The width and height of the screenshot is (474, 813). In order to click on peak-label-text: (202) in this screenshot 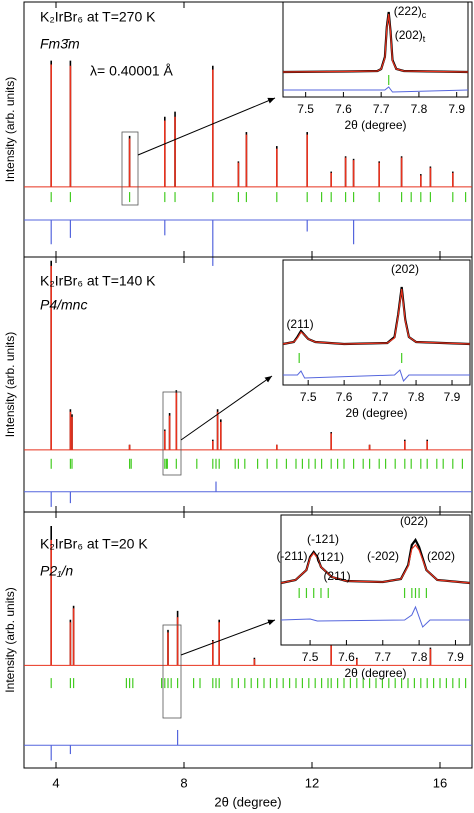, I will do `click(409, 35)`.